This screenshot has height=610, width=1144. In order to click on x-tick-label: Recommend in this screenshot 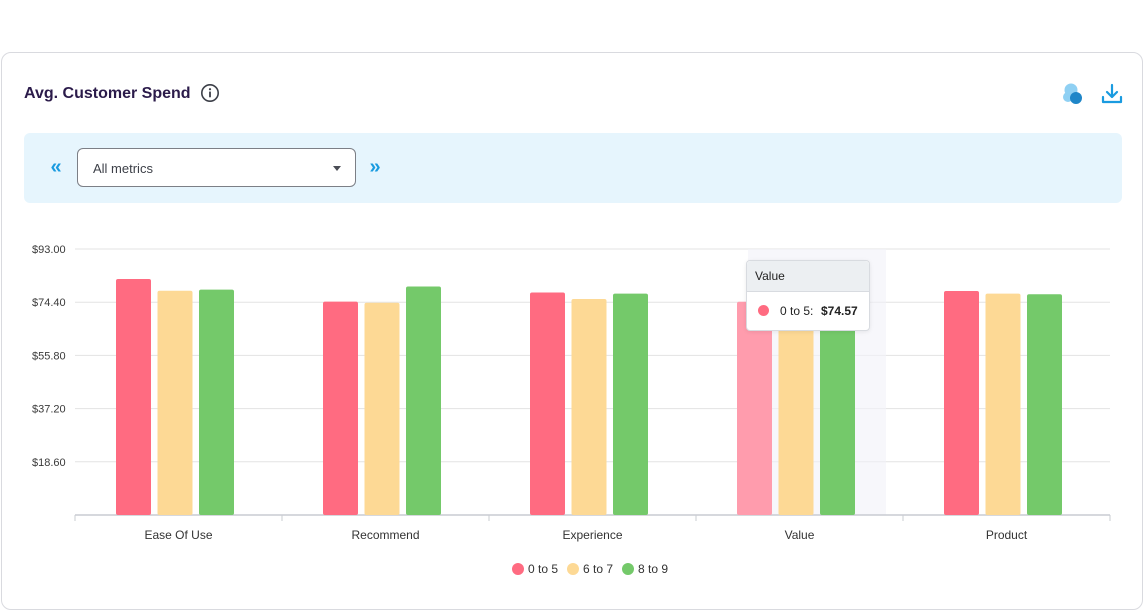, I will do `click(385, 535)`.